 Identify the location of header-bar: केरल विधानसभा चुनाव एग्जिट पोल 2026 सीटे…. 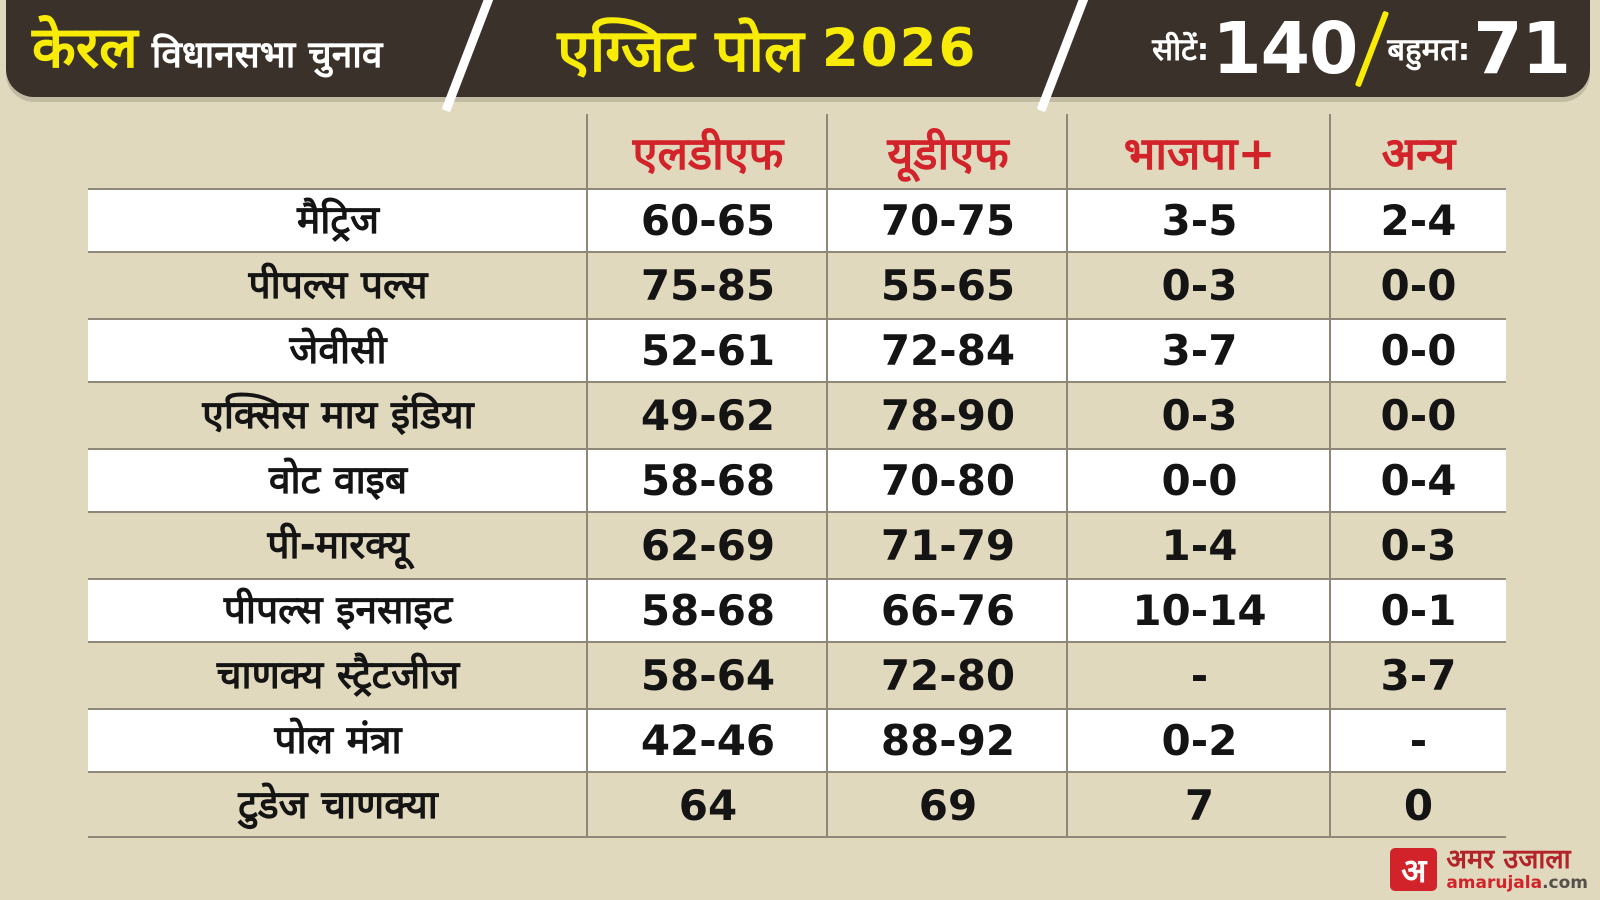
(798, 56).